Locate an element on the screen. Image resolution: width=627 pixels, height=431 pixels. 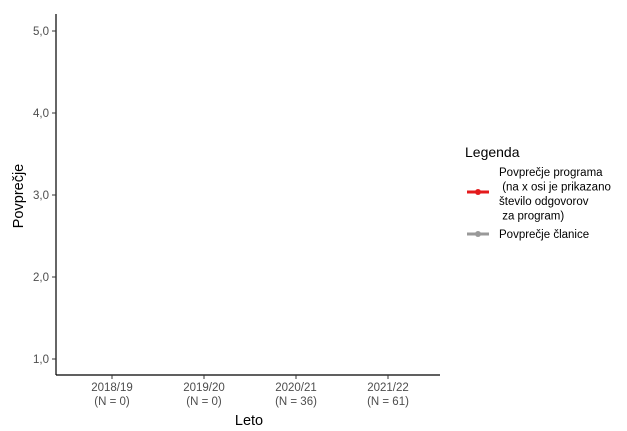
x-tick-label: 2019/20 is located at coordinates (204, 388).